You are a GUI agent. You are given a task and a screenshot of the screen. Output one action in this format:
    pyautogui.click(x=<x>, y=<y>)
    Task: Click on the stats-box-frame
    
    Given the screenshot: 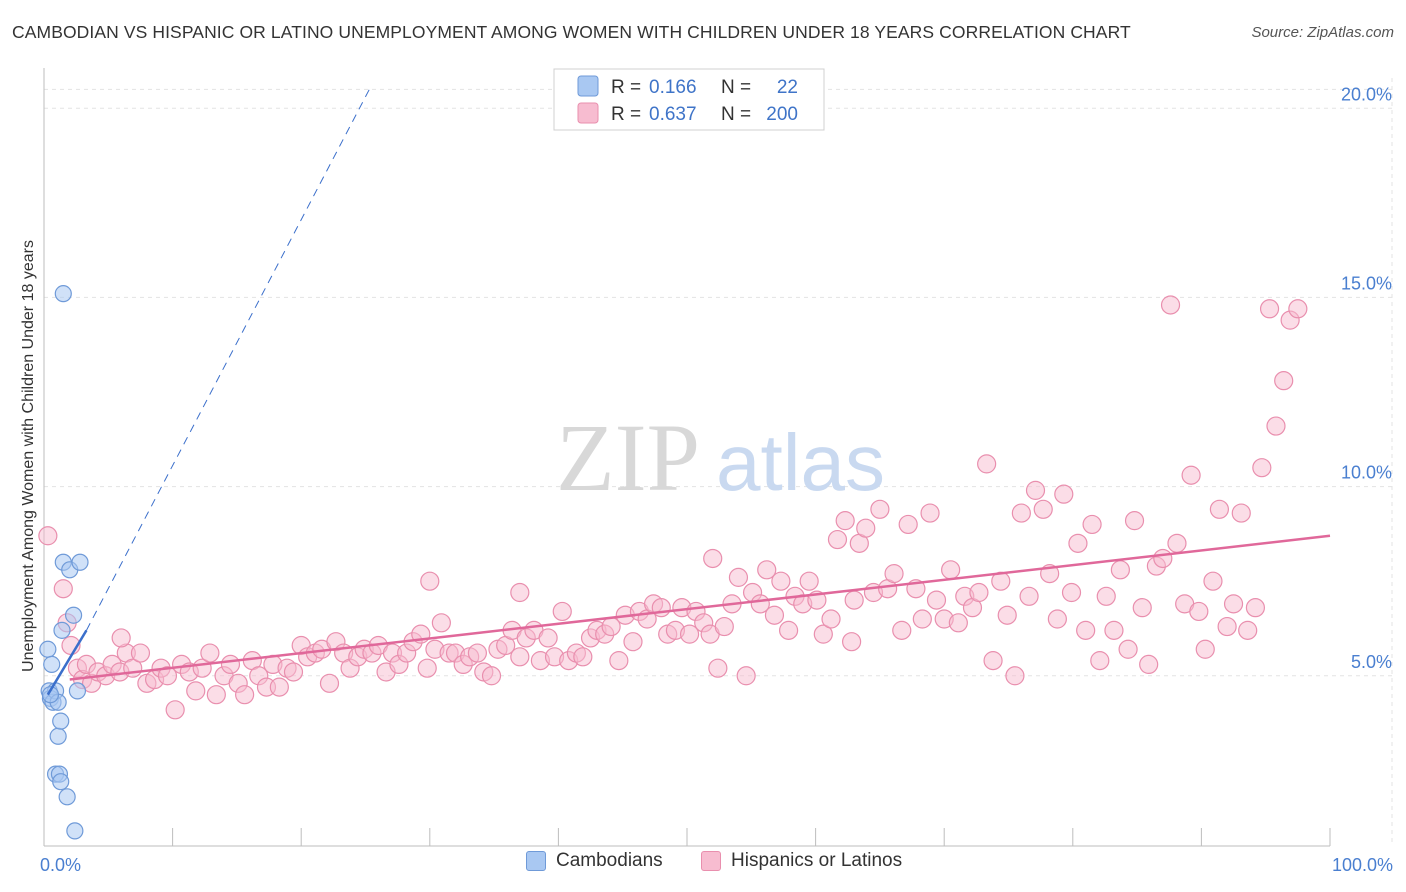 What is the action you would take?
    pyautogui.click(x=689, y=99)
    